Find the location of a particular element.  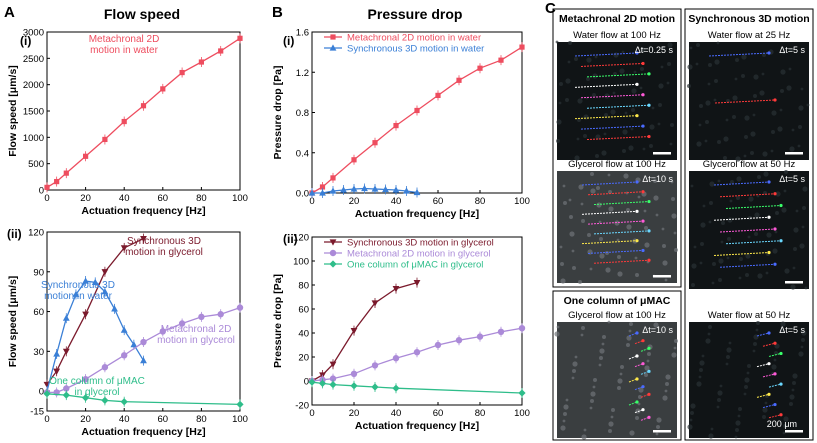

micrograph-frame-metachronal is located at coordinates (617, 148).